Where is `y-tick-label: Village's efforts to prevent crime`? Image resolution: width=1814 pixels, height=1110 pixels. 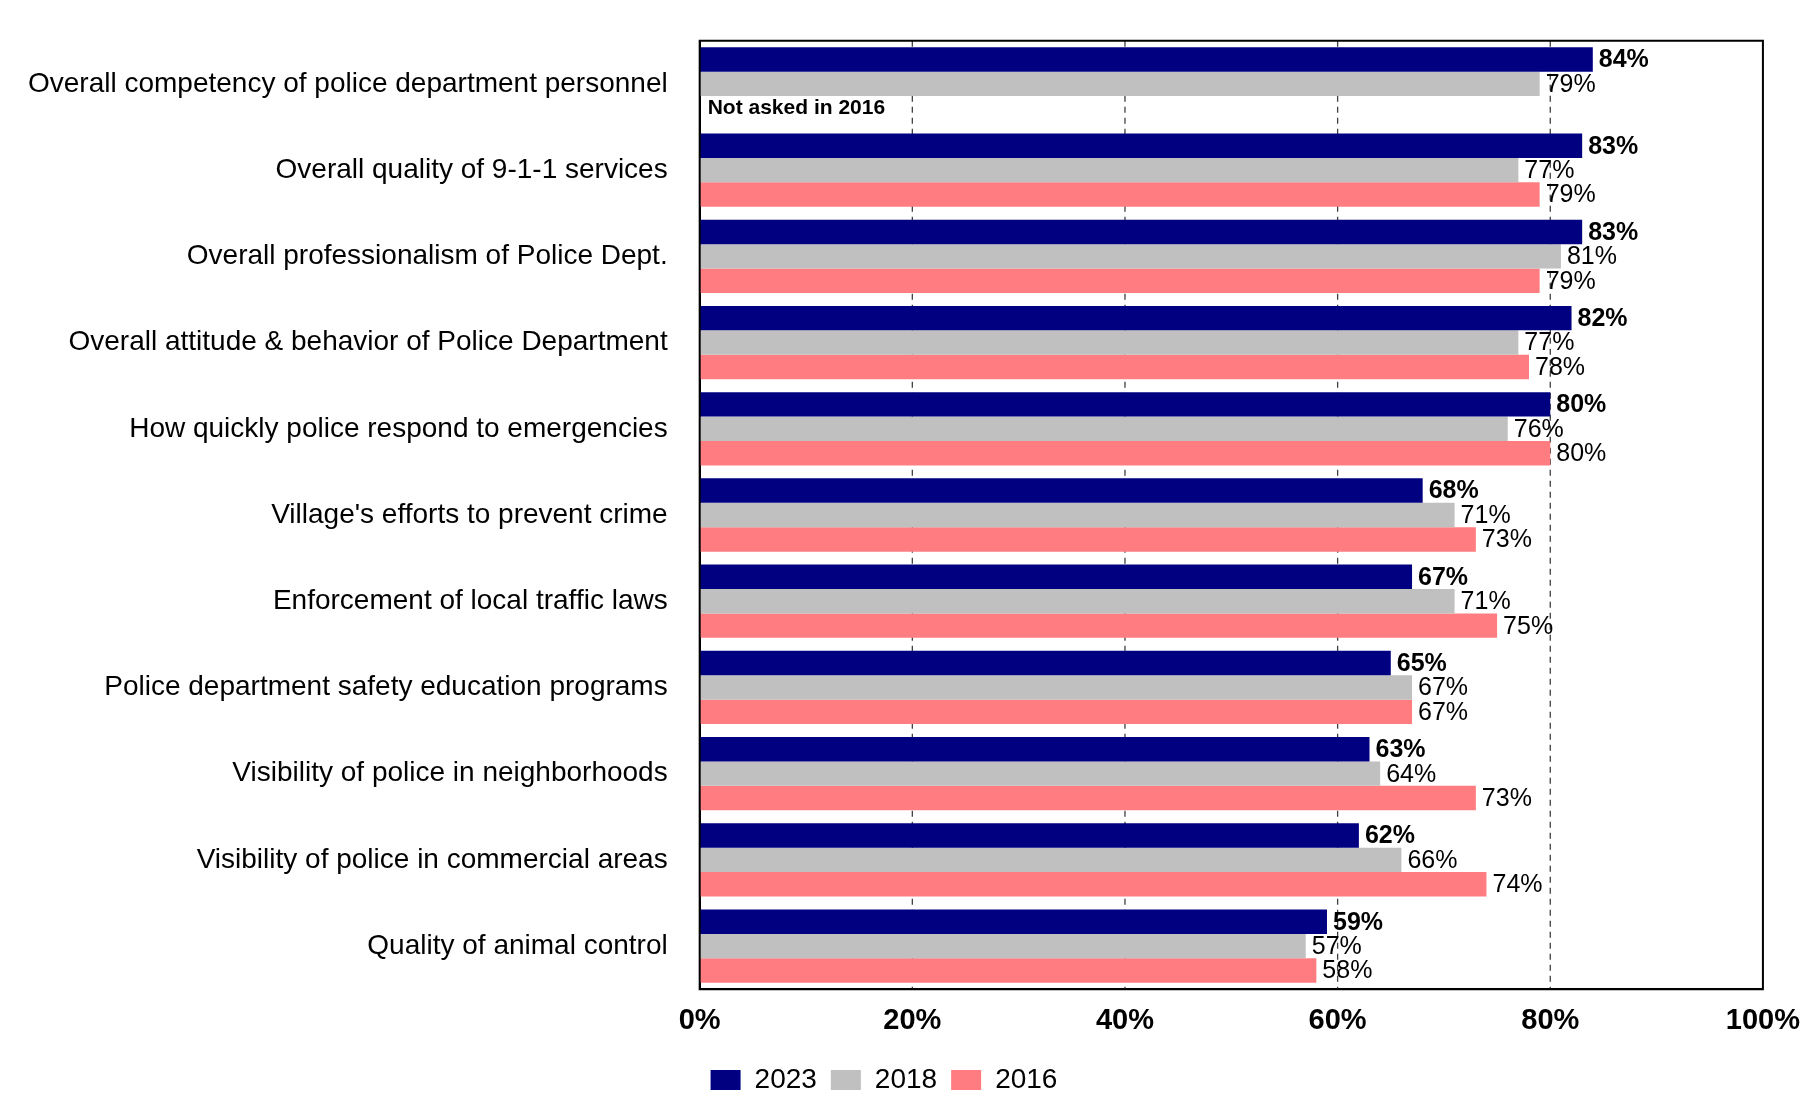
y-tick-label: Village's efforts to prevent crime is located at coordinates (469, 513).